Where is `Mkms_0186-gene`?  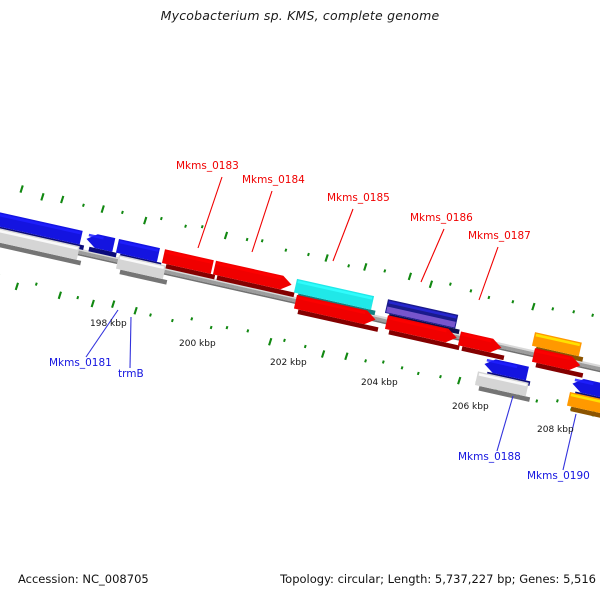 Mkms_0186-gene is located at coordinates (423, 333).